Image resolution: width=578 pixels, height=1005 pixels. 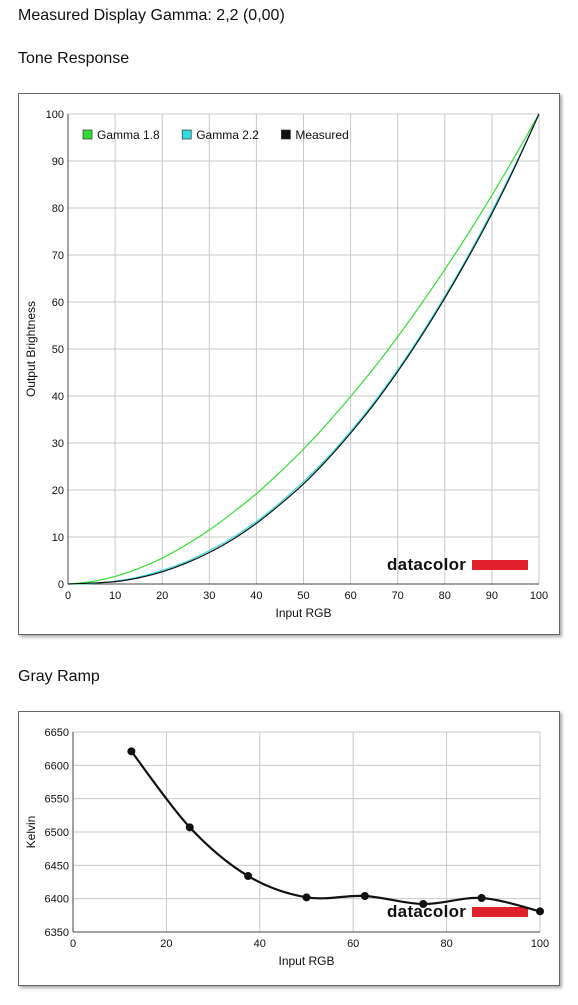 I want to click on legend-label: Measured, so click(x=321, y=135).